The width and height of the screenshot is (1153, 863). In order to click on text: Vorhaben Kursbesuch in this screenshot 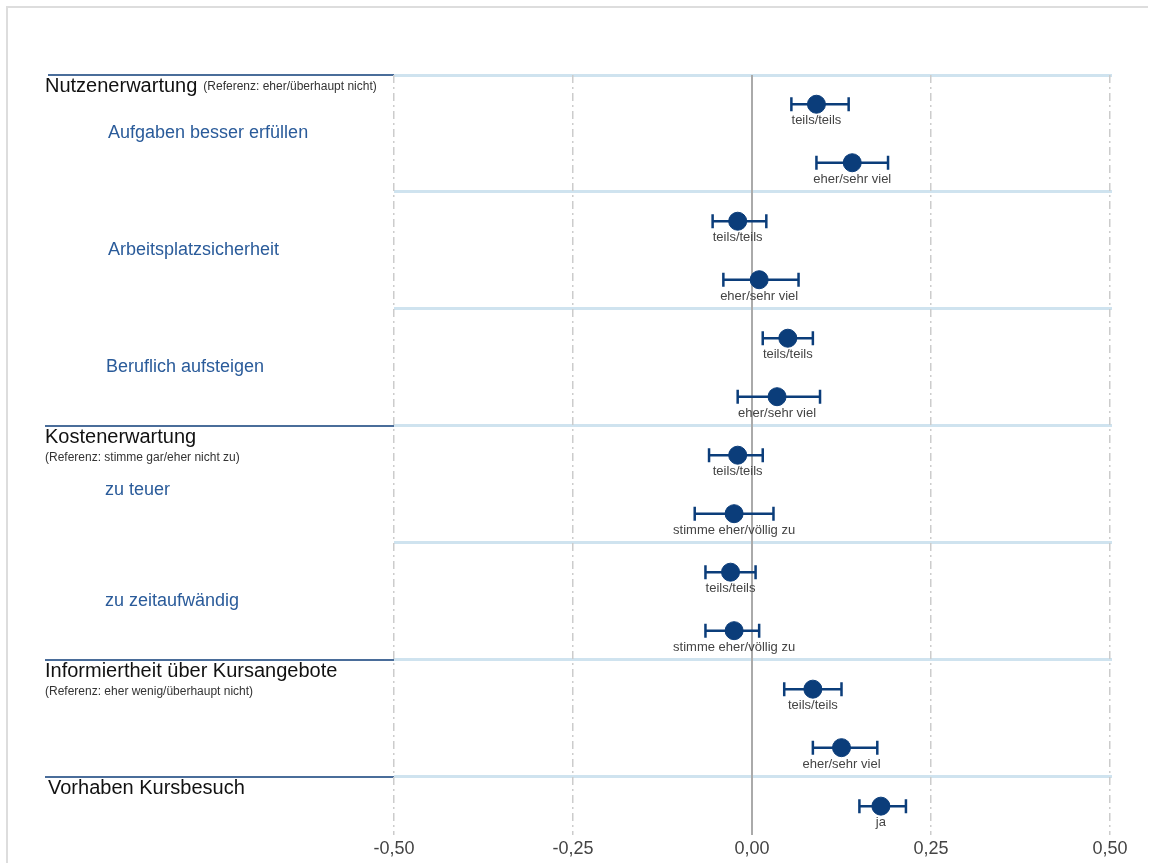, I will do `click(146, 787)`.